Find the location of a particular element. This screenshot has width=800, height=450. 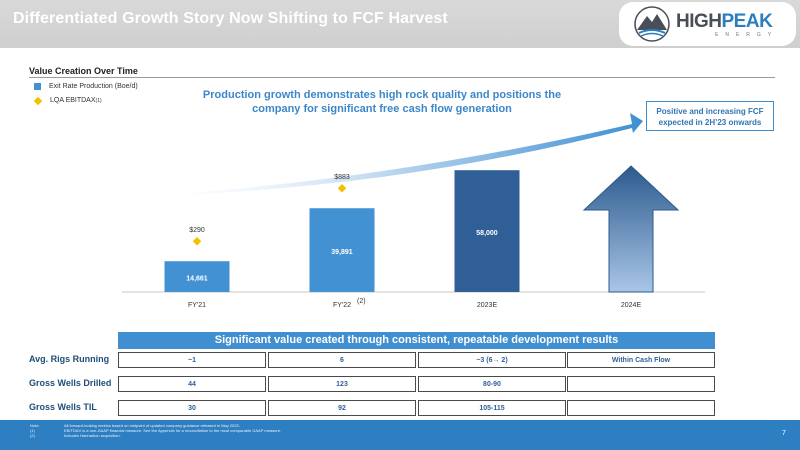

legend-production: Exit Rate Production (Boe/d) is located at coordinates (86, 86).